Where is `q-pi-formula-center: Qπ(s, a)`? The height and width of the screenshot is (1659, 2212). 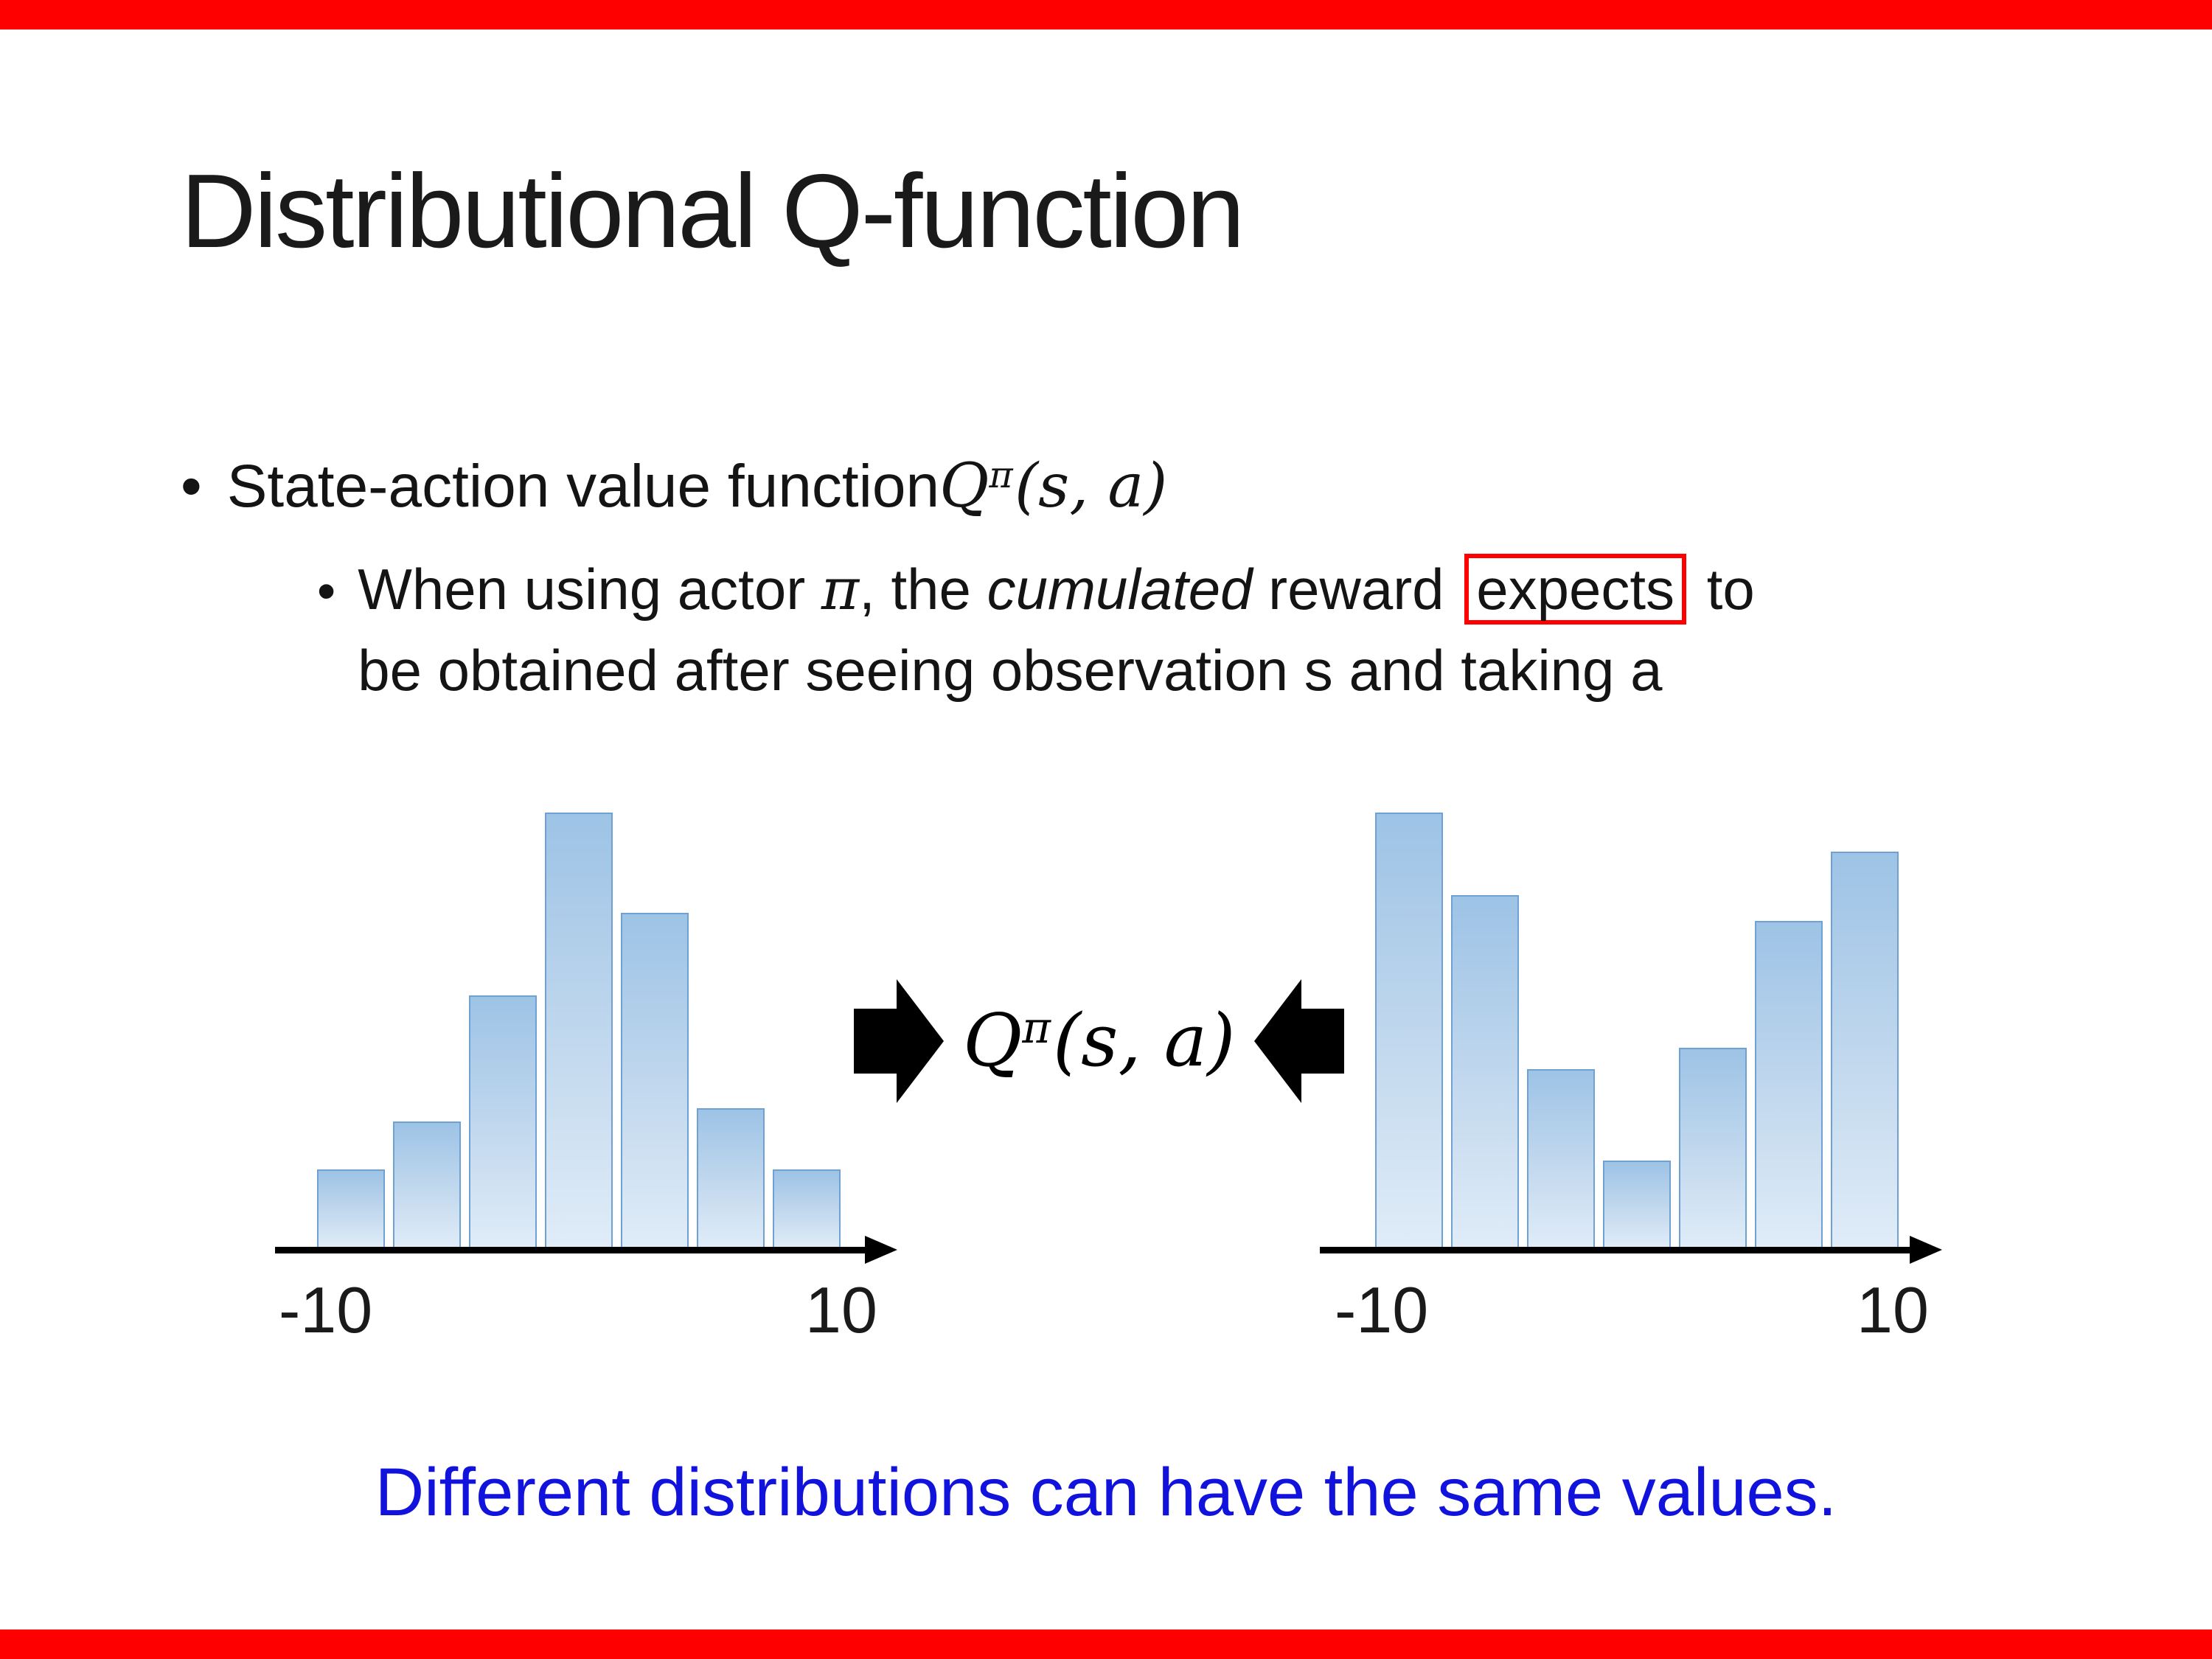 q-pi-formula-center: Qπ(s, a) is located at coordinates (1099, 1041).